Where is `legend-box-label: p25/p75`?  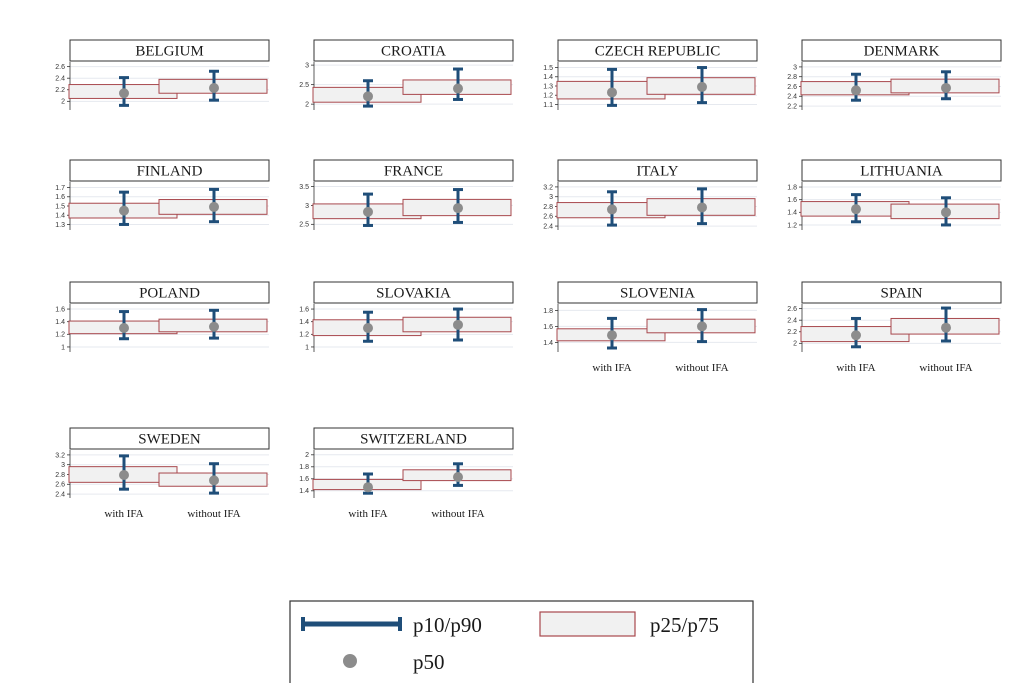
legend-box-label: p25/p75 is located at coordinates (684, 625).